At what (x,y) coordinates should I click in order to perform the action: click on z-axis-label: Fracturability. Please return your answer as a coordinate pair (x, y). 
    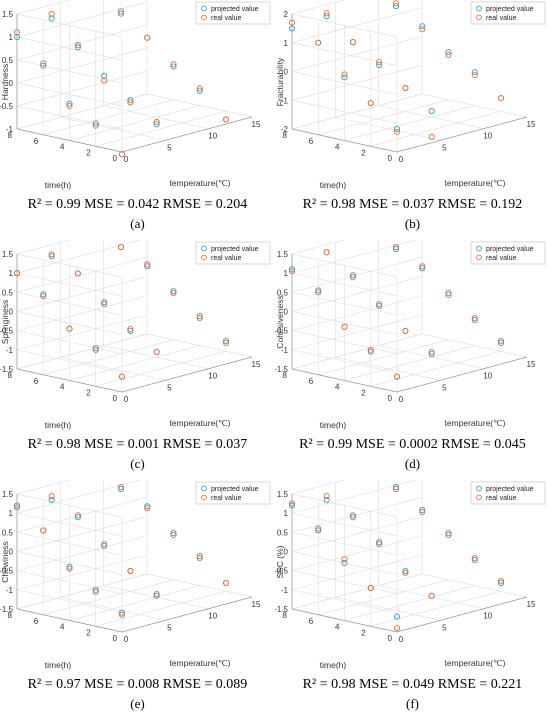
    Looking at the image, I should click on (280, 81).